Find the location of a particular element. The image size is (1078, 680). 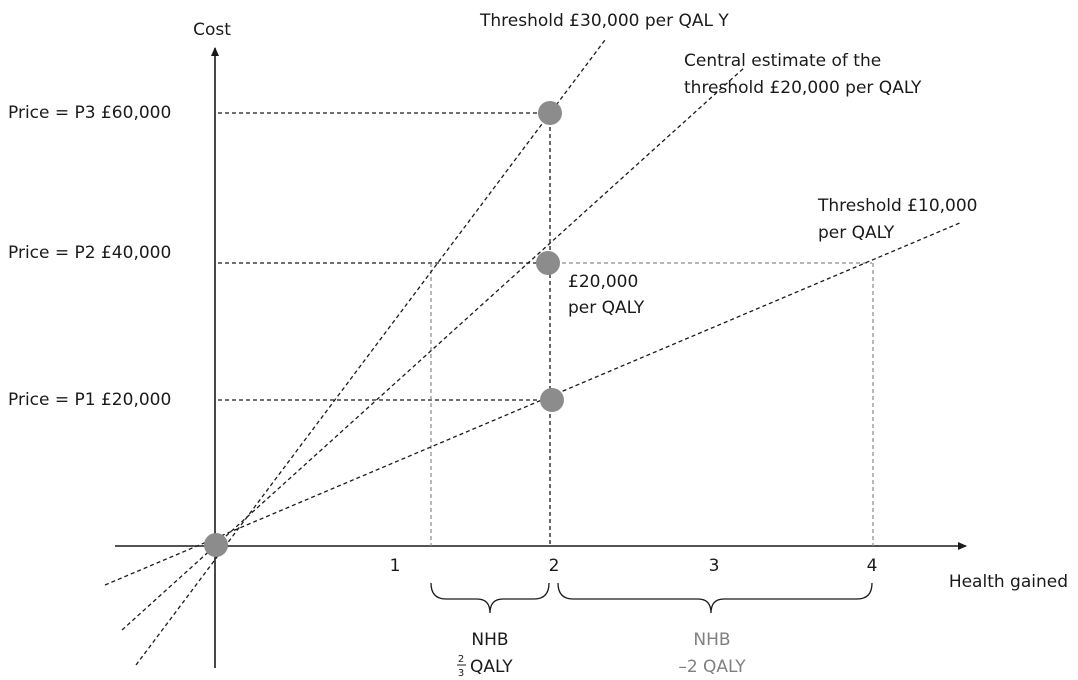

nhb-right-brace is located at coordinates (715, 598).